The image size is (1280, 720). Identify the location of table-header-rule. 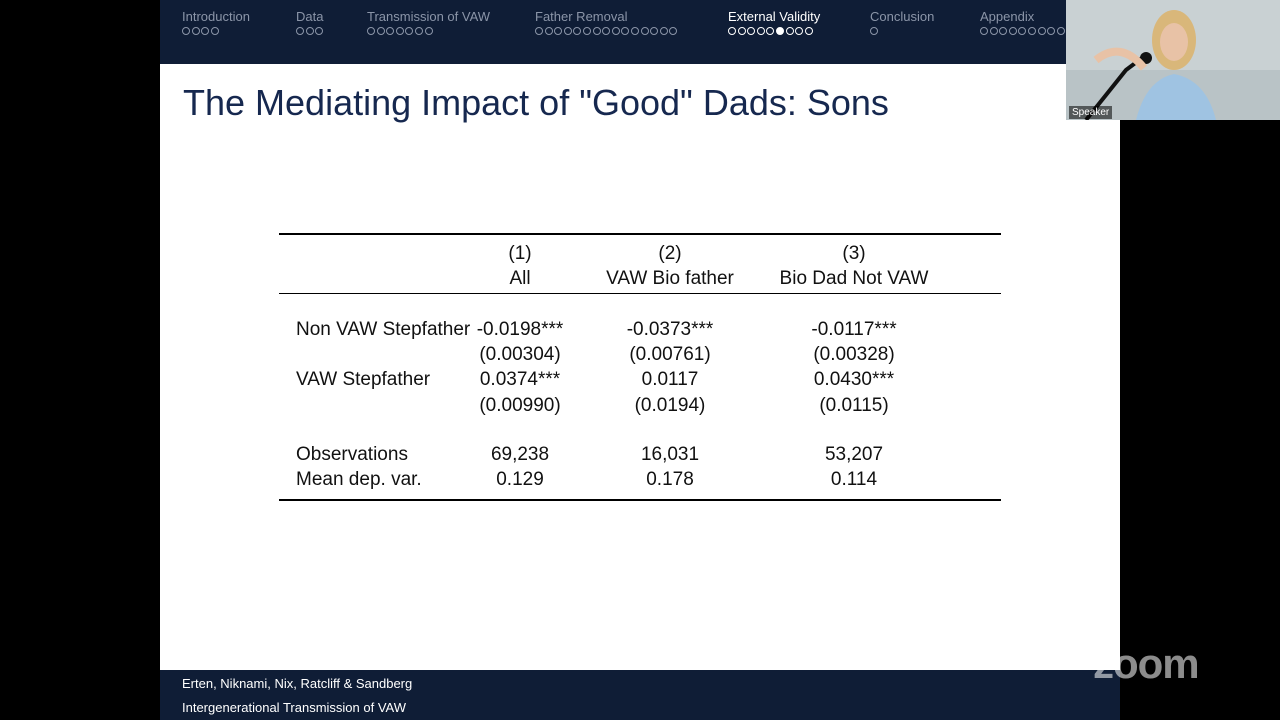
(640, 293).